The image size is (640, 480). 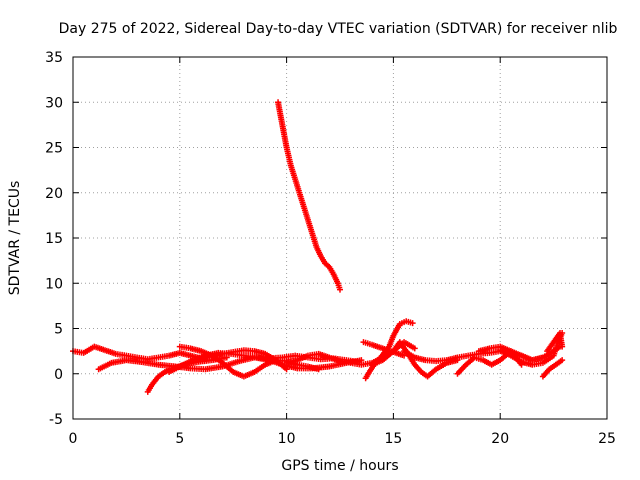 What do you see at coordinates (309, 196) in the screenshot?
I see `series-track-high` at bounding box center [309, 196].